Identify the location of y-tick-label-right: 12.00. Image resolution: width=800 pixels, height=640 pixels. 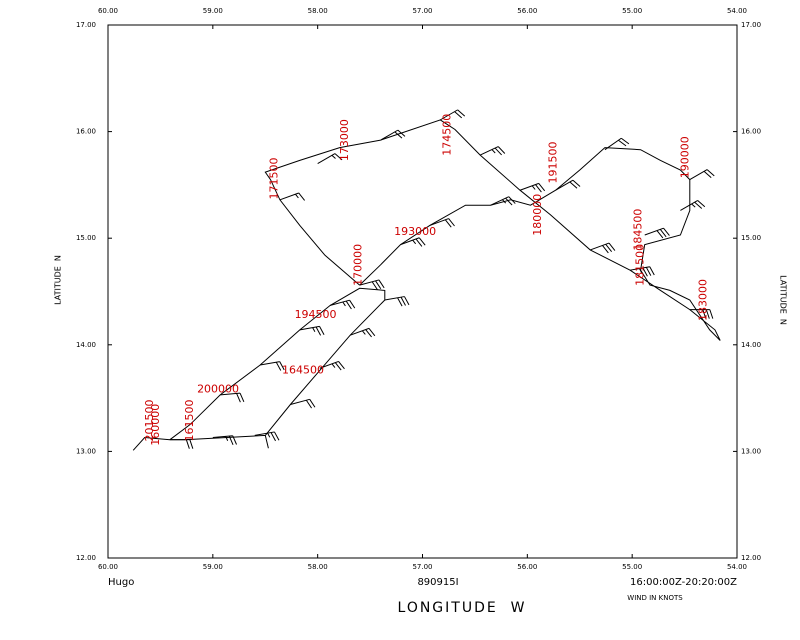
(751, 558).